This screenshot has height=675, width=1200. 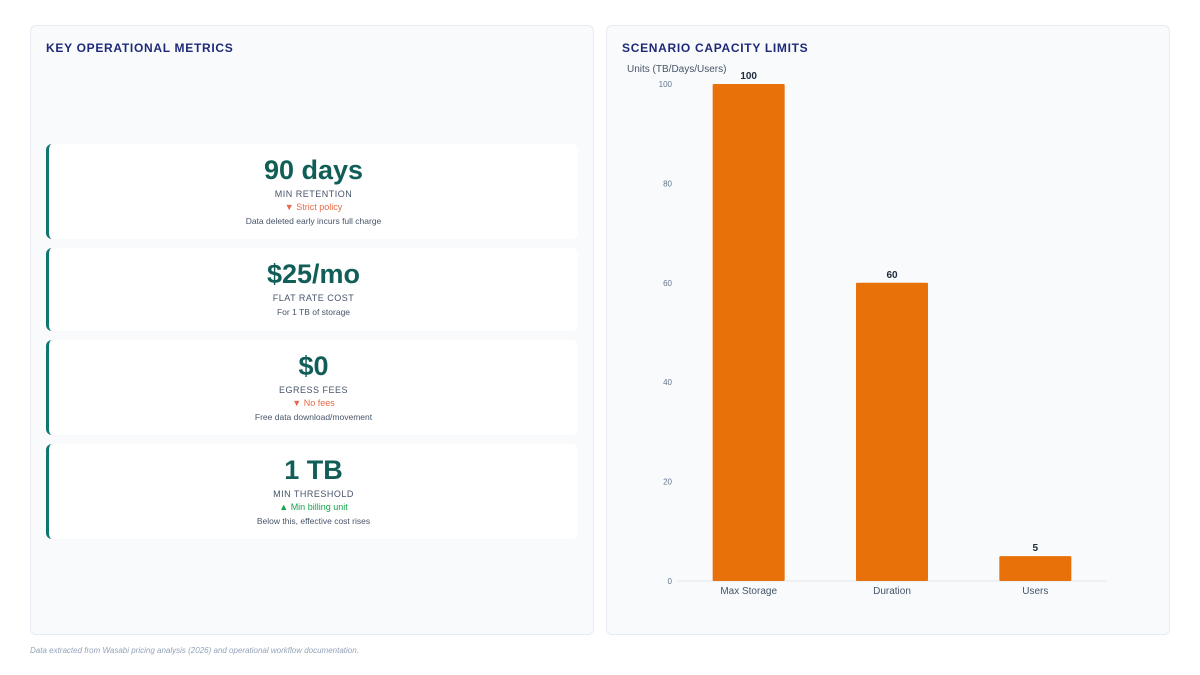 I want to click on metric-label: MIN THRESHOLD, so click(x=313, y=494).